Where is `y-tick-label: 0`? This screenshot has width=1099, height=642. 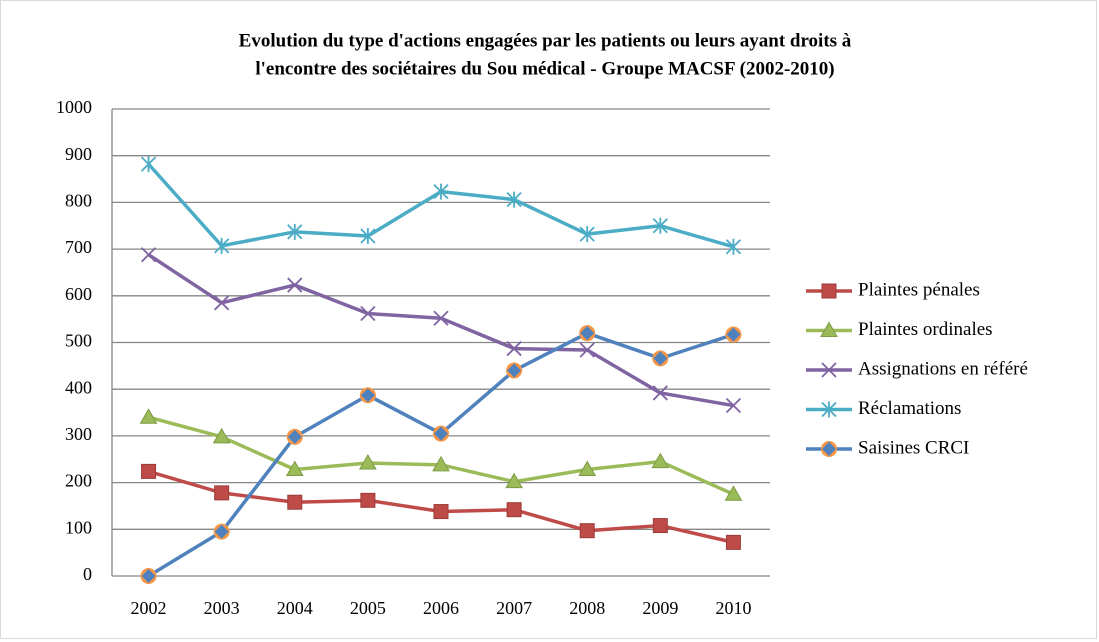
y-tick-label: 0 is located at coordinates (87, 574).